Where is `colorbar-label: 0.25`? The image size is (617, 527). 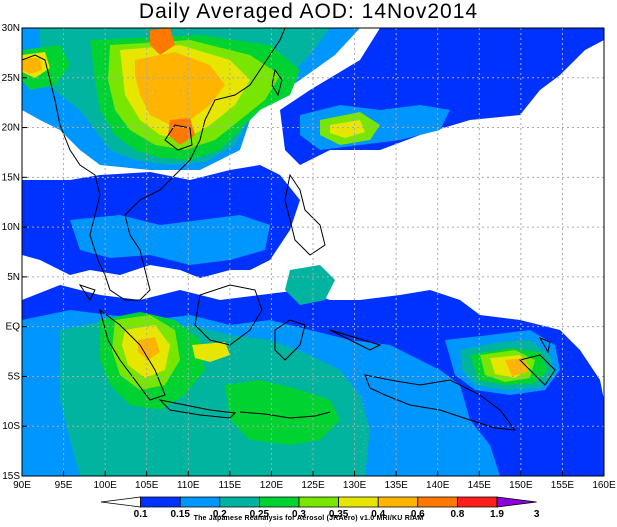 colorbar-label: 0.25 is located at coordinates (260, 514).